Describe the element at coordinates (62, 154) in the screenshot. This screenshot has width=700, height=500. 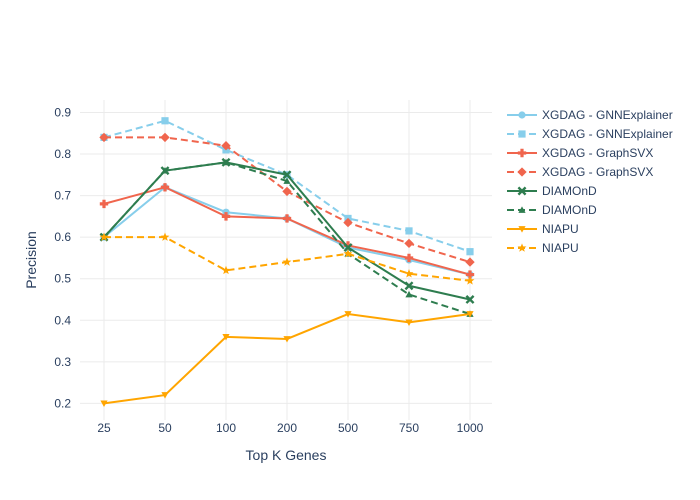
I see `y-tick-label: 0.8` at that location.